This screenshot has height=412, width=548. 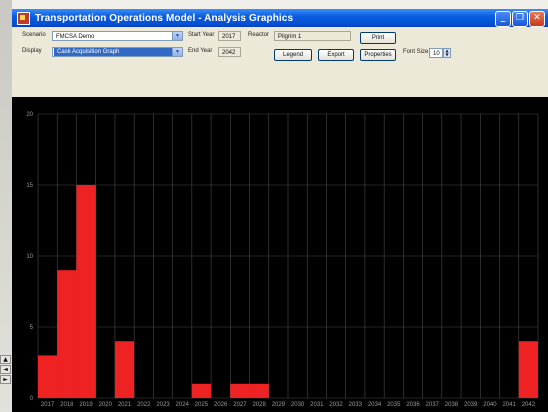 I want to click on start-year-label: Start Year, so click(x=201, y=35).